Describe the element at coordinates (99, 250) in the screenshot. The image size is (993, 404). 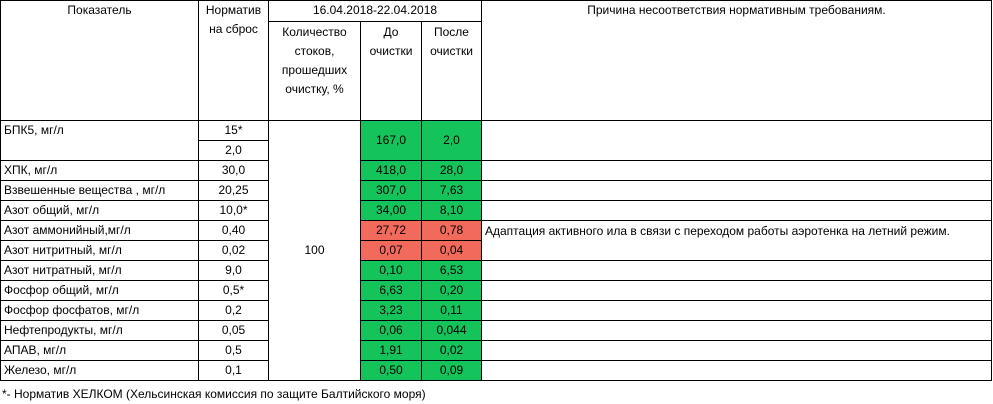
I see `indicator-name: Азот нитритный, мг/л` at that location.